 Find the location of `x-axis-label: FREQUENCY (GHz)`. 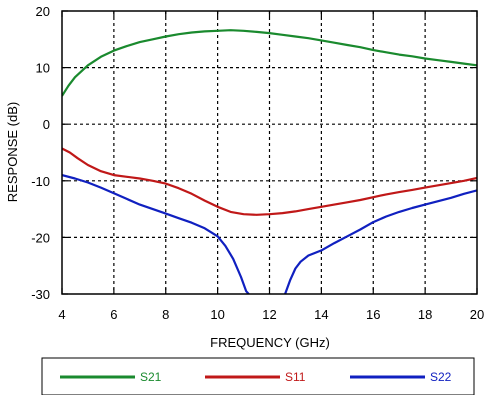

x-axis-label: FREQUENCY (GHz) is located at coordinates (270, 342).